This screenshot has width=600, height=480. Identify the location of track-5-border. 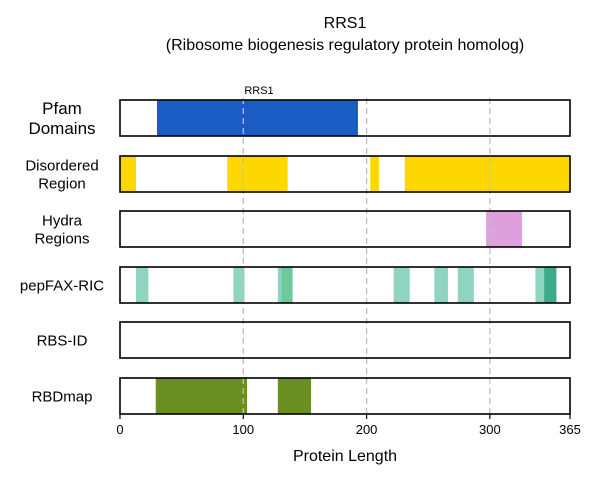
(345, 396).